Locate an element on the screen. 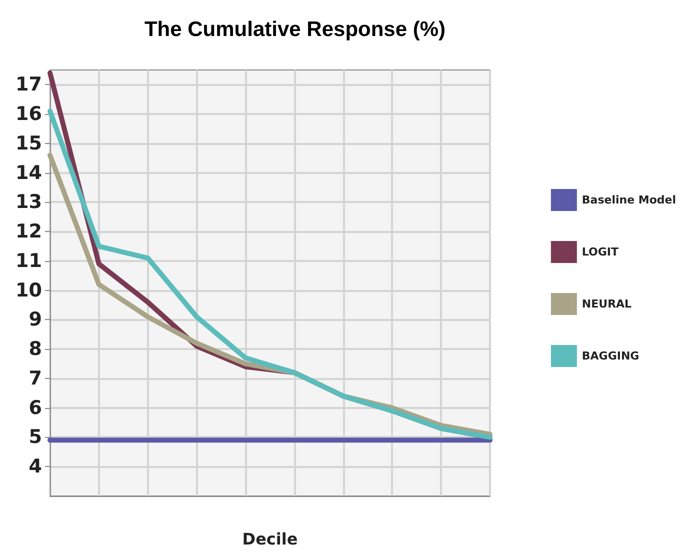 The image size is (683, 556). x-axis-title: Decile is located at coordinates (270, 539).